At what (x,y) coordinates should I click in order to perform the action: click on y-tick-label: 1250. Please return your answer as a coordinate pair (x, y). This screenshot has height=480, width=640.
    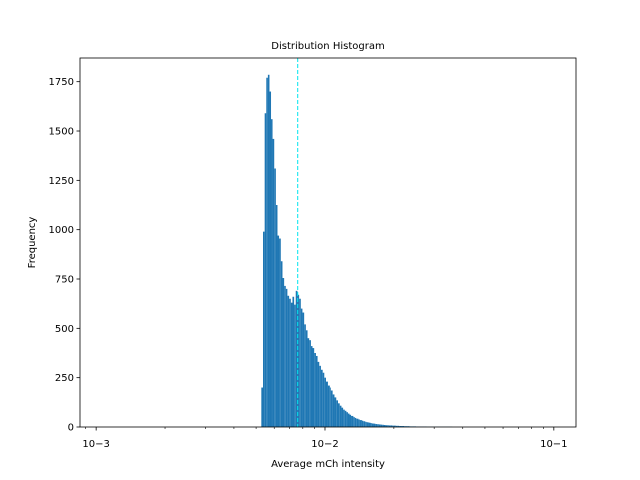
    Looking at the image, I should click on (61, 181).